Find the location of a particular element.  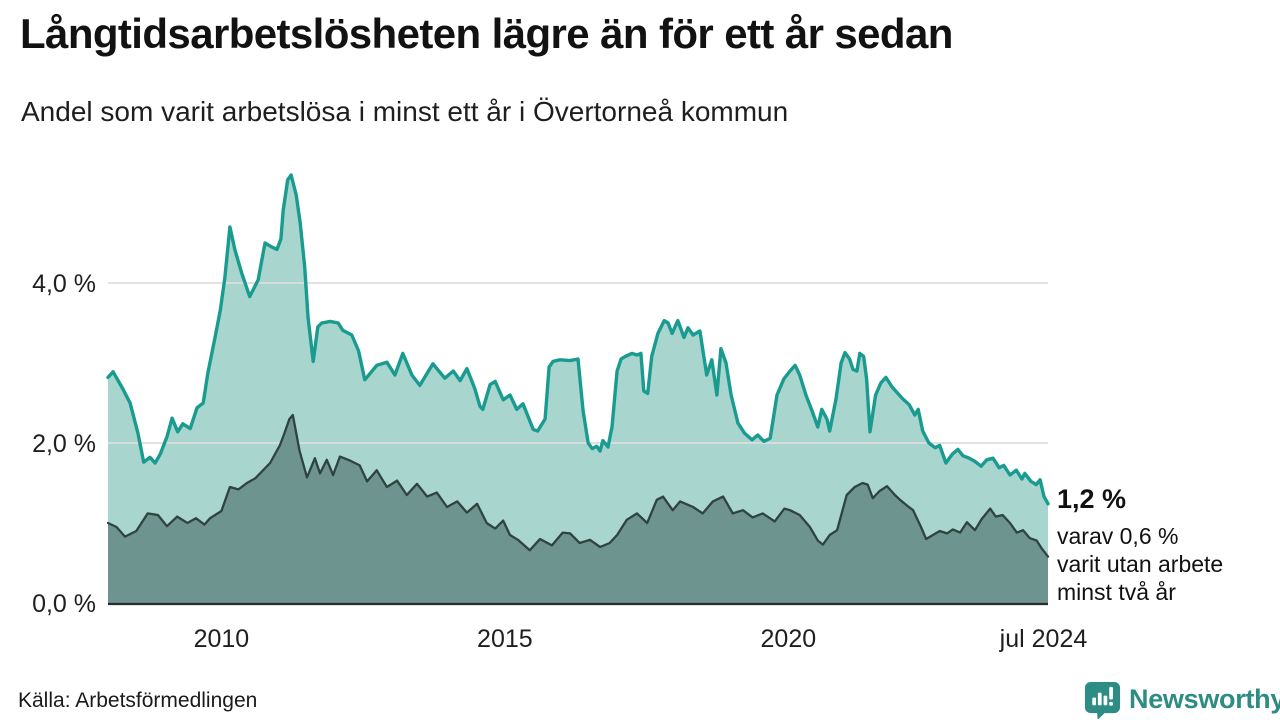

x-tick-label: 2020 is located at coordinates (789, 639).